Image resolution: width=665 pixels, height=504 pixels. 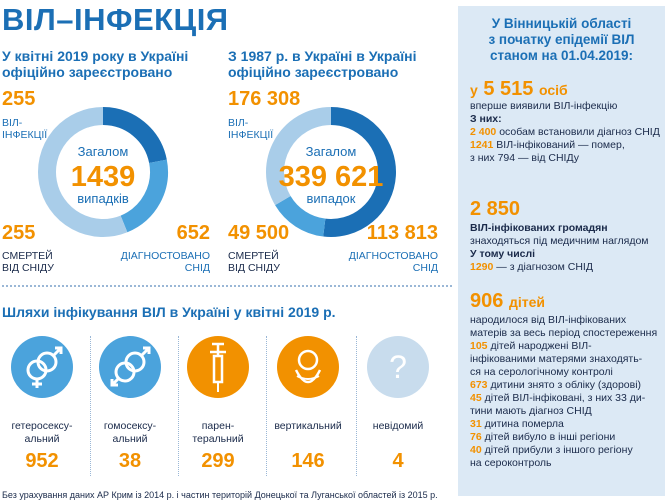 What do you see at coordinates (25, 129) in the screenshot?
I see `chart1-hiv-label: ВІЛ- ІНФЕКЦІЇ` at bounding box center [25, 129].